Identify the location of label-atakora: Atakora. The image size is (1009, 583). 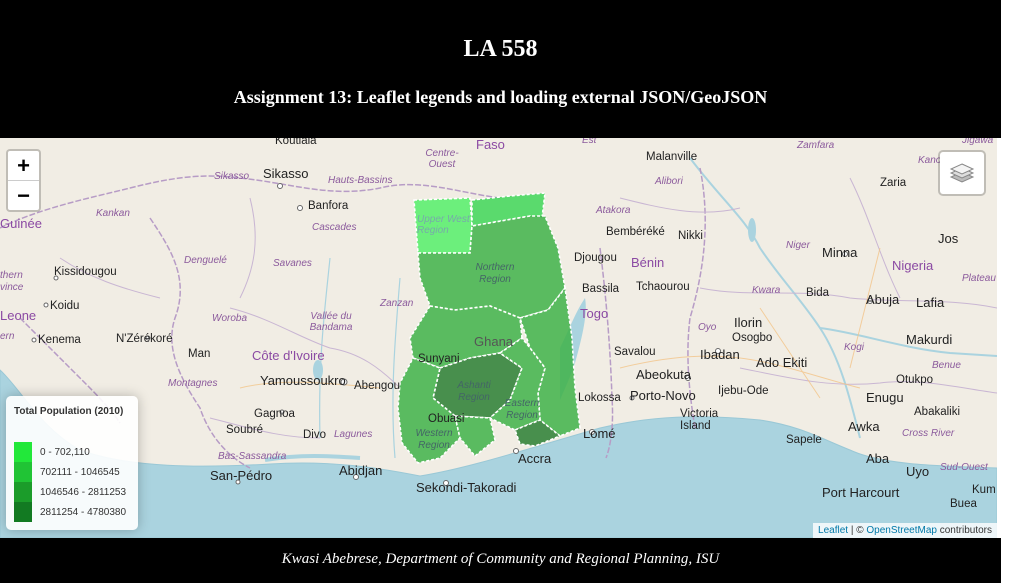
(613, 210).